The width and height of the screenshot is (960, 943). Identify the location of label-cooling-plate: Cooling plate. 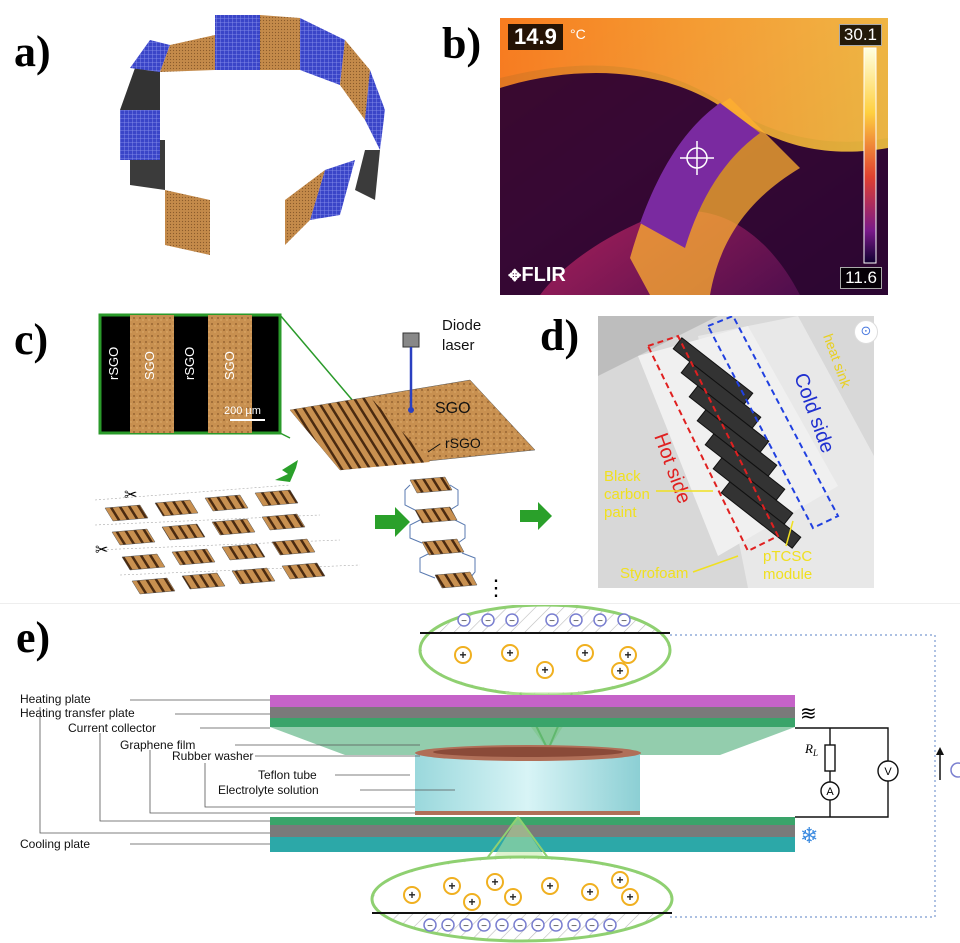
(55, 844).